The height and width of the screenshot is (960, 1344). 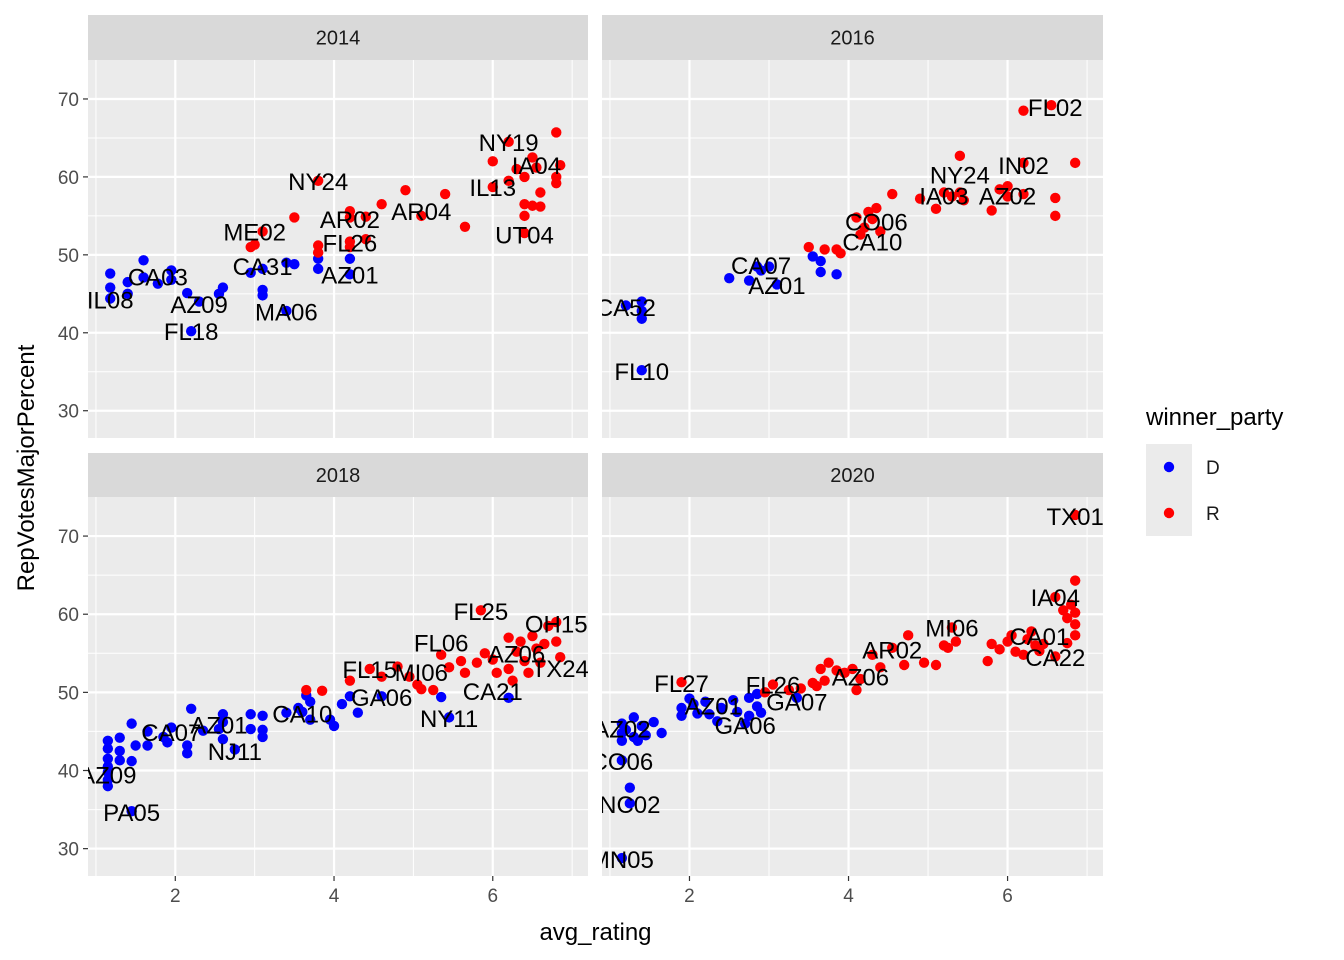 I want to click on point-label: CA10, so click(x=872, y=243).